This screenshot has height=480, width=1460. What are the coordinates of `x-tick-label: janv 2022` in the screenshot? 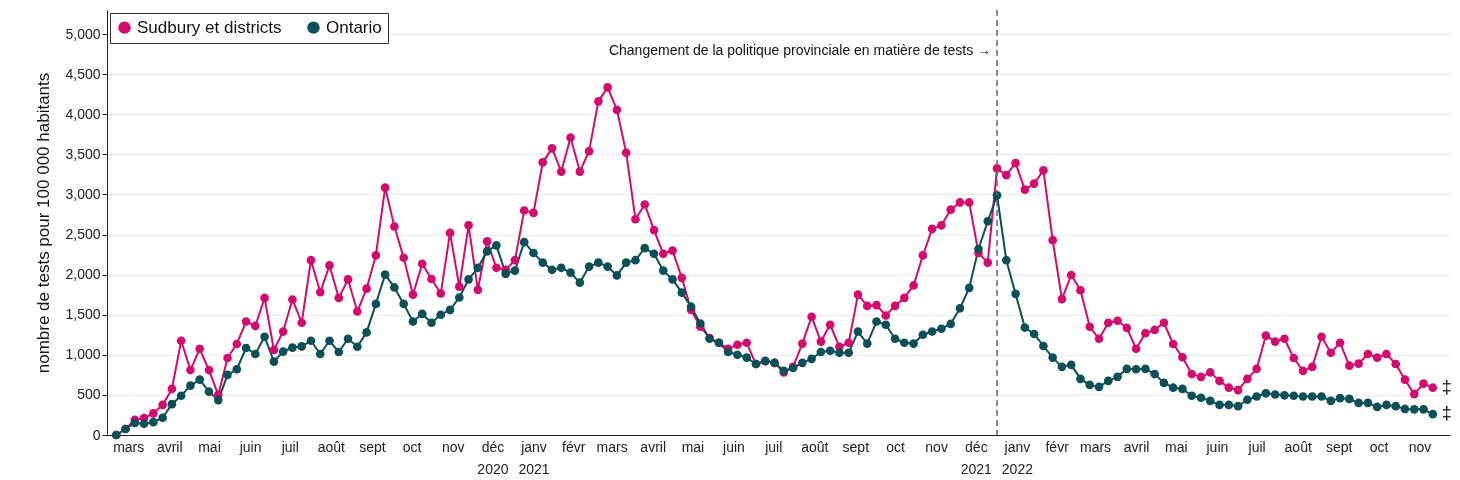 It's located at (1017, 457).